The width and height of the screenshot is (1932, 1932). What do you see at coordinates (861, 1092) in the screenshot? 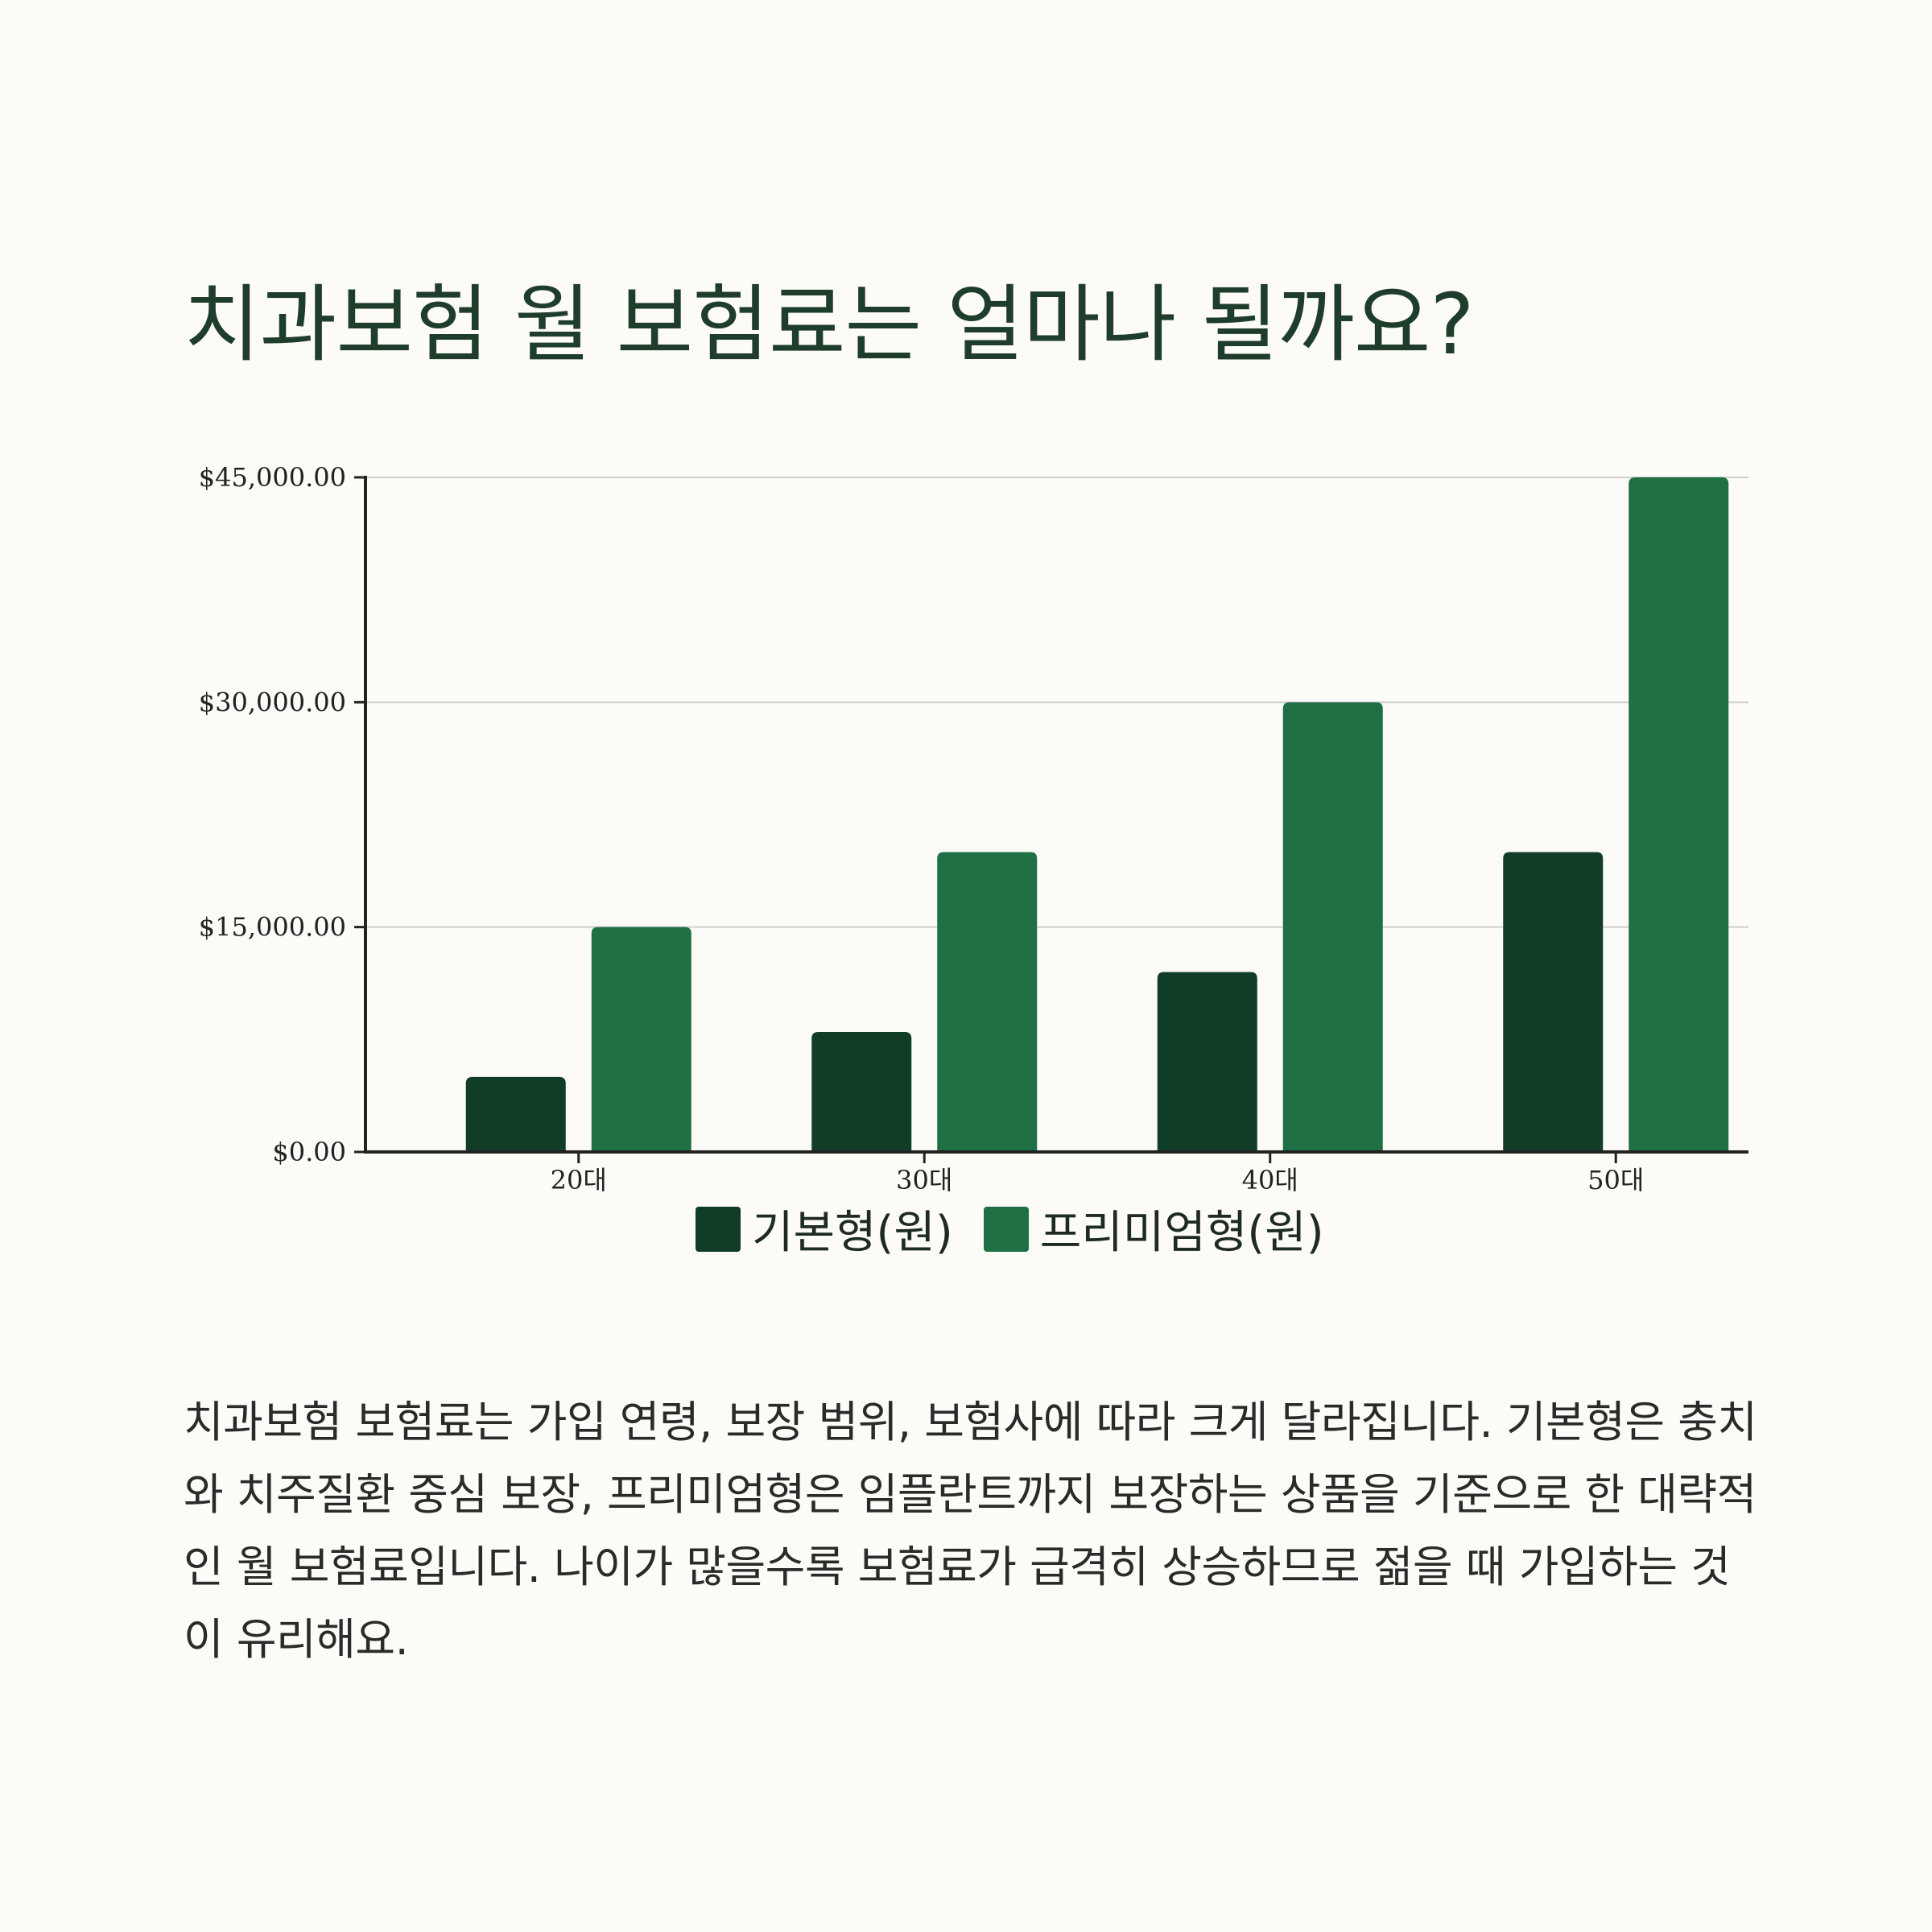
I see `bar-basic-30s` at bounding box center [861, 1092].